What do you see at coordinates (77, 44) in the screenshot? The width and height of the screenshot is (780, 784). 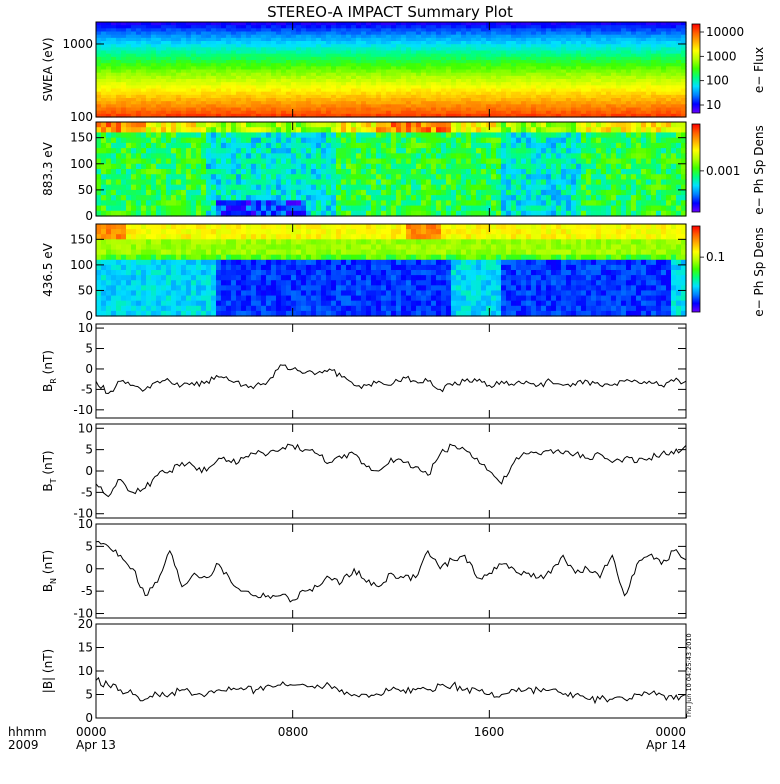 I see `y-tick-label: 1000` at bounding box center [77, 44].